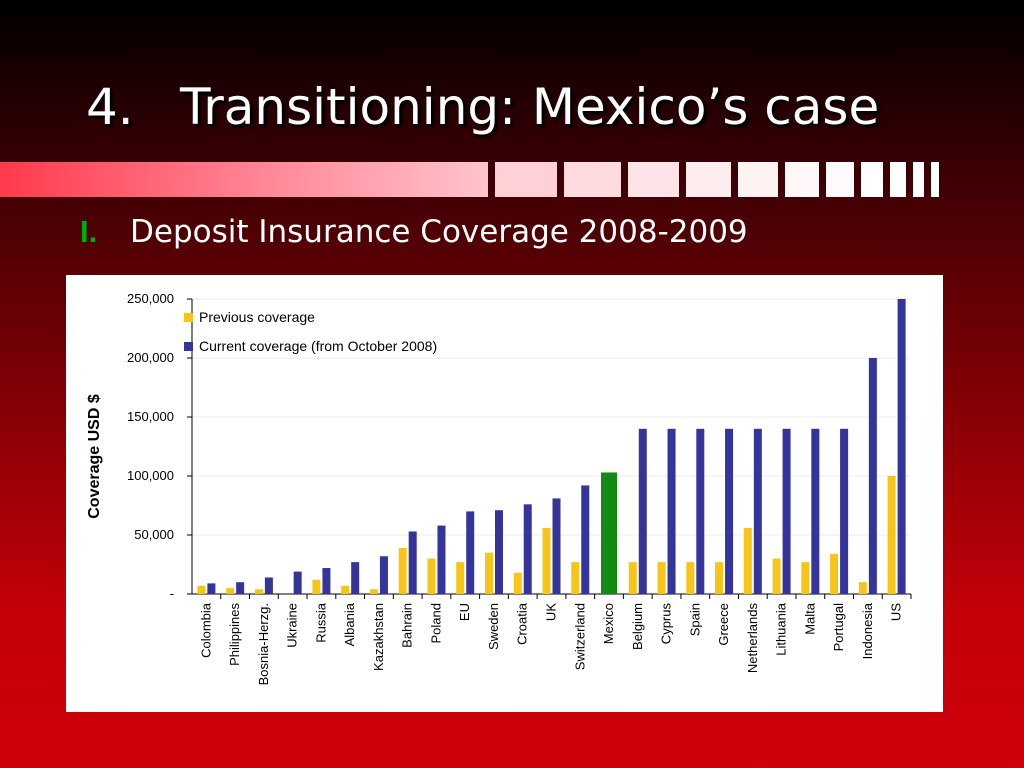 The height and width of the screenshot is (768, 1024). What do you see at coordinates (752, 638) in the screenshot?
I see `x-tick-label: Netherlands` at bounding box center [752, 638].